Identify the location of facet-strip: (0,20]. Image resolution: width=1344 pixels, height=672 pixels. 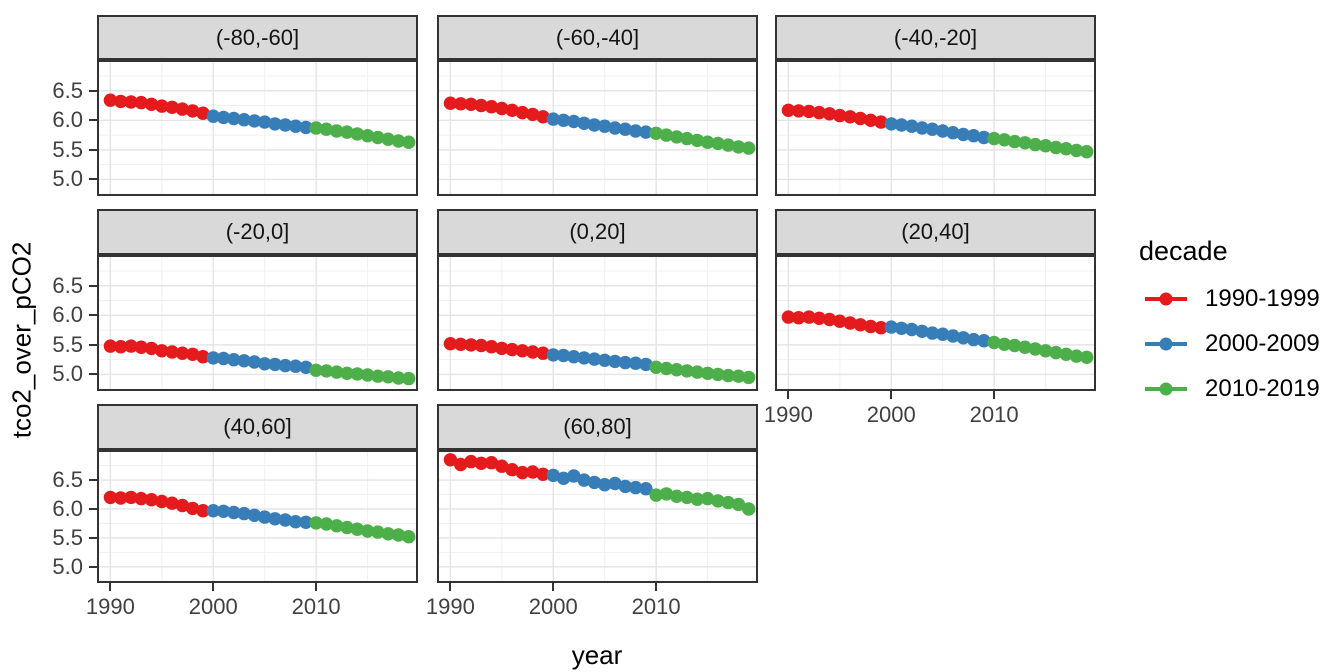
(597, 232).